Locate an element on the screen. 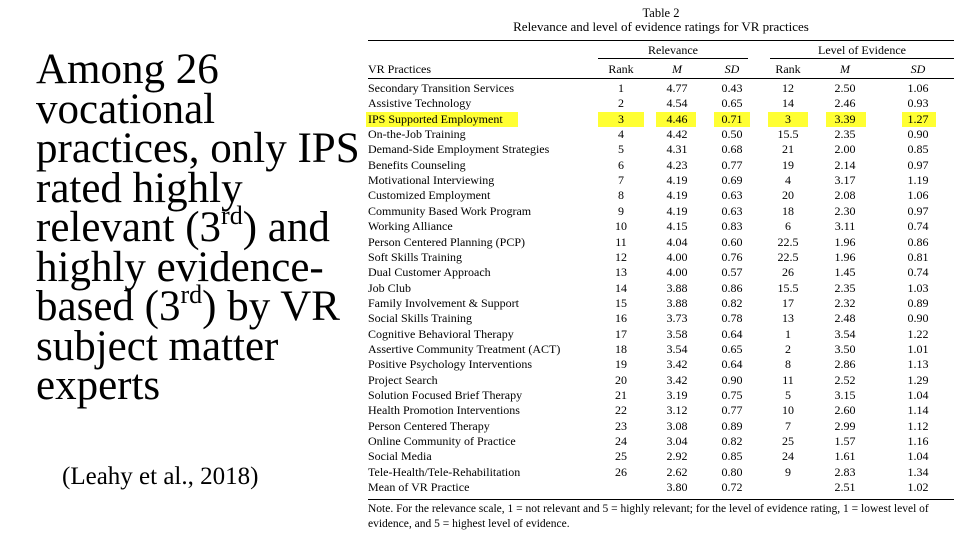 The image size is (960, 540). cell-mean-evidence: 2.60 is located at coordinates (845, 410).